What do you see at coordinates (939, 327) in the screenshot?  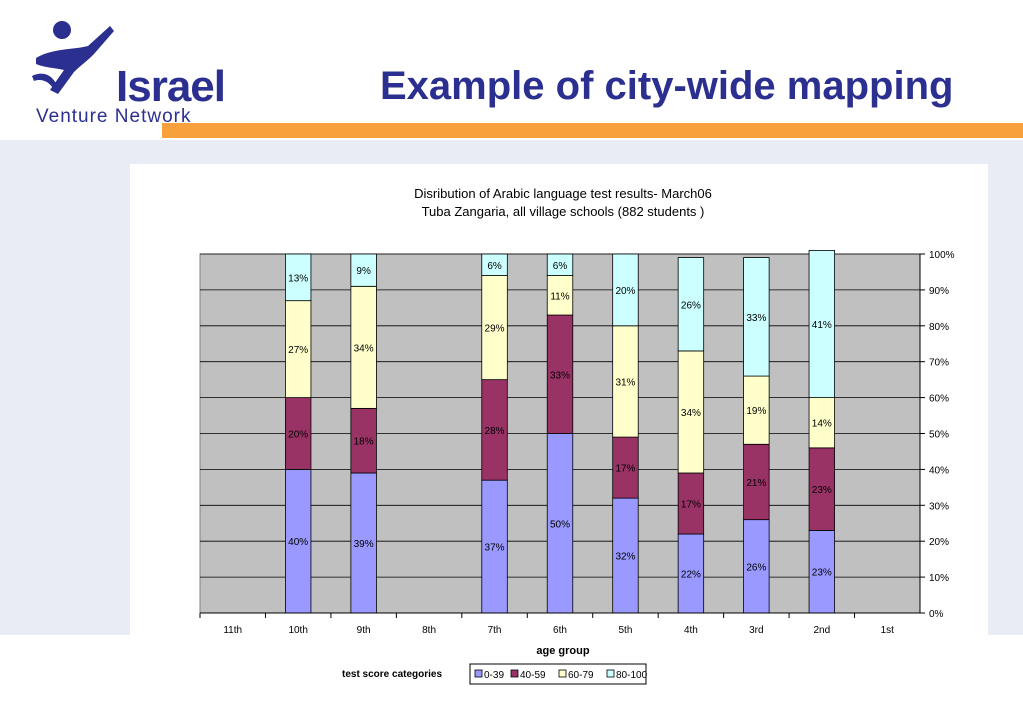 I see `y-tick-label: 80%` at bounding box center [939, 327].